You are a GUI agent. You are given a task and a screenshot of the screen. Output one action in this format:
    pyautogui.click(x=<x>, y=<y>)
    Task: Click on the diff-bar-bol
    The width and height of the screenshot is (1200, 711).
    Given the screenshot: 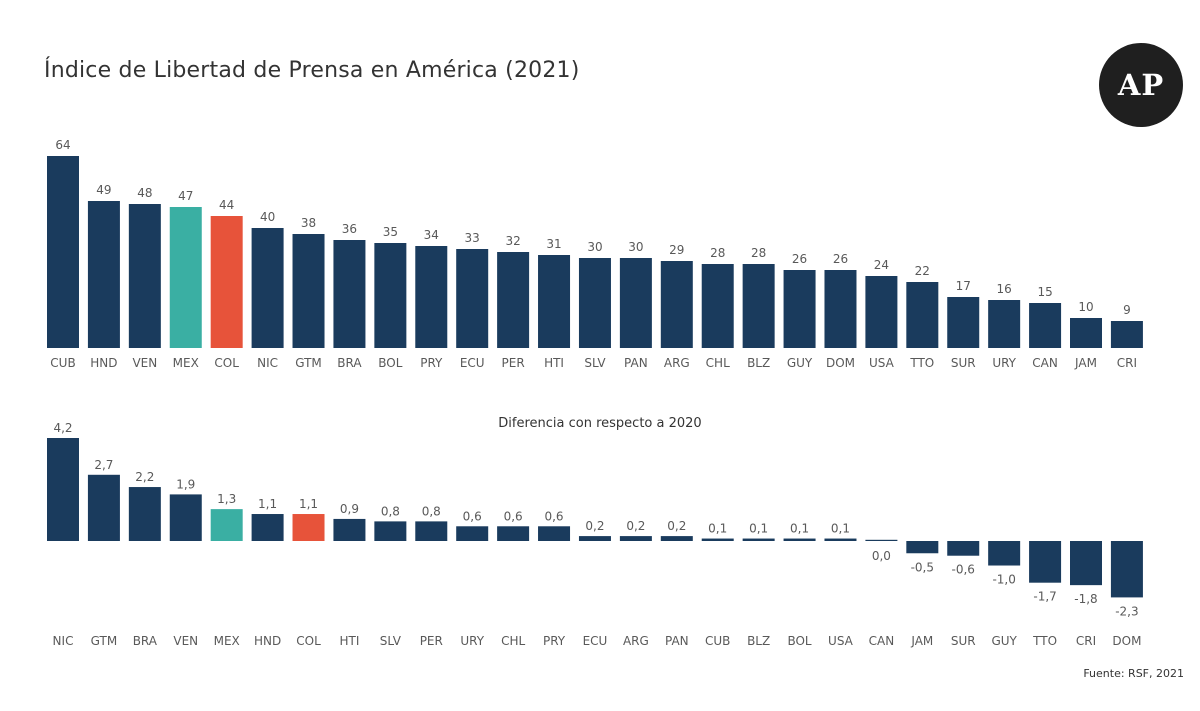 What is the action you would take?
    pyautogui.click(x=799, y=539)
    